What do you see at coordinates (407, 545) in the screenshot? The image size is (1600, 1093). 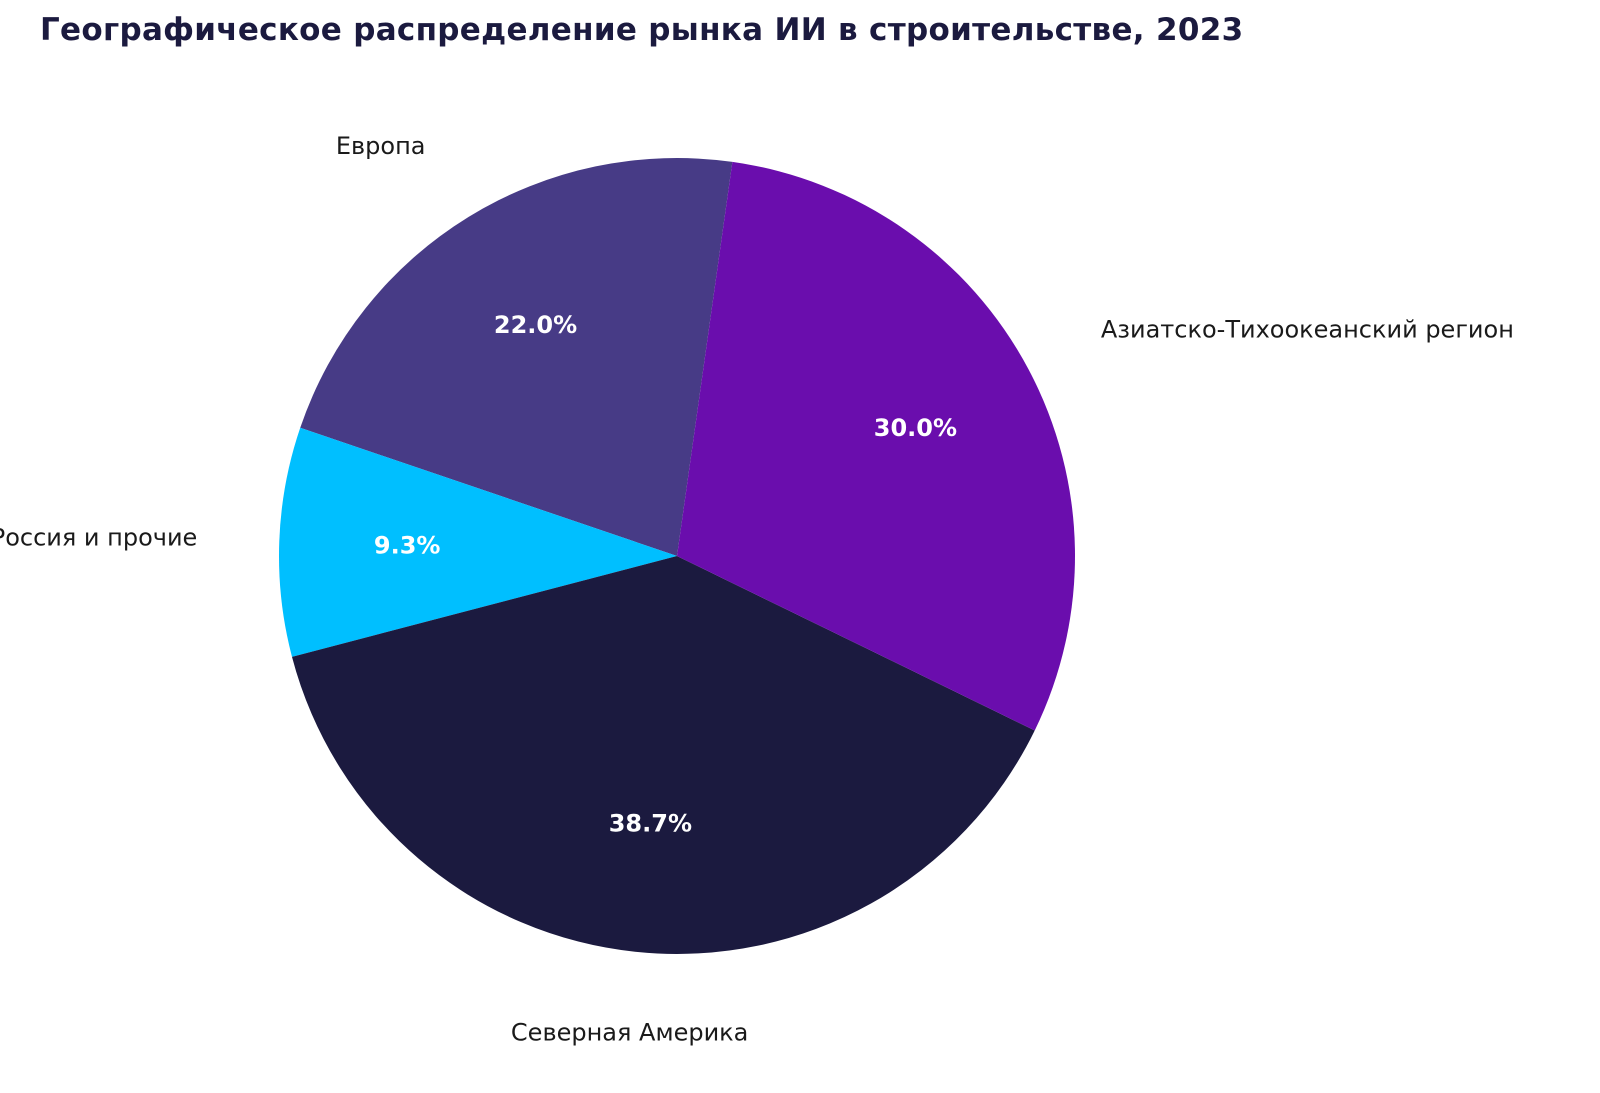 I see `slice-pct-label-1: 9.3%` at bounding box center [407, 545].